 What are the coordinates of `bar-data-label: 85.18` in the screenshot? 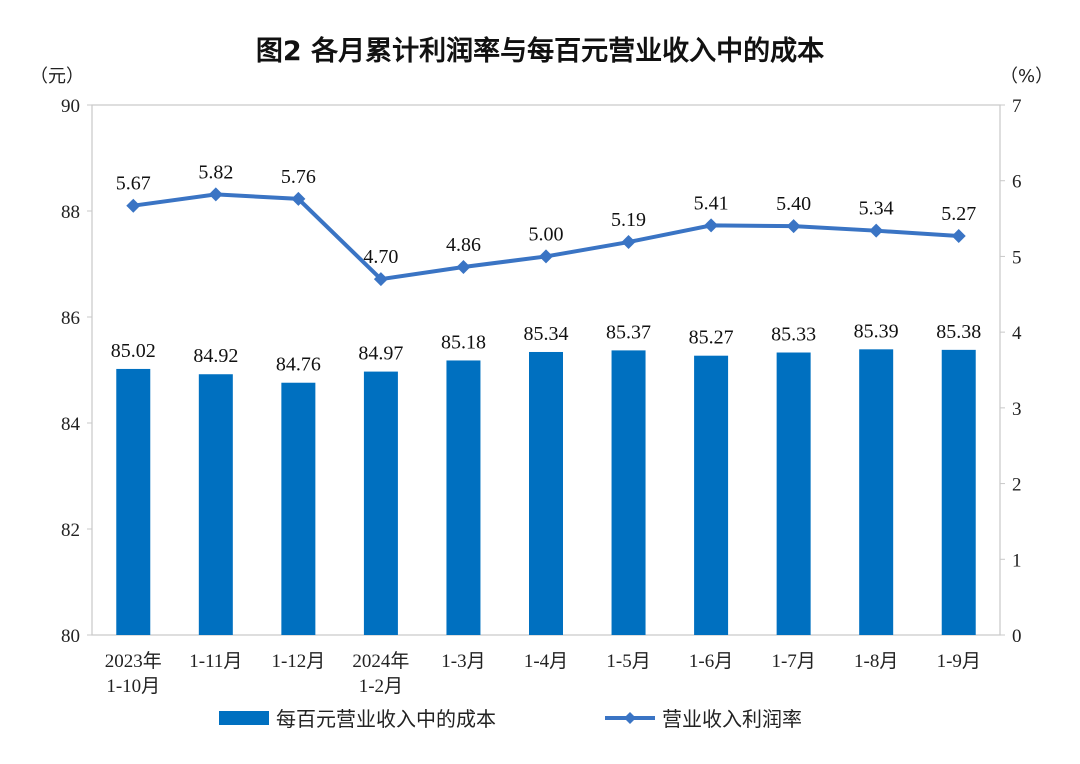 It's located at (463, 342).